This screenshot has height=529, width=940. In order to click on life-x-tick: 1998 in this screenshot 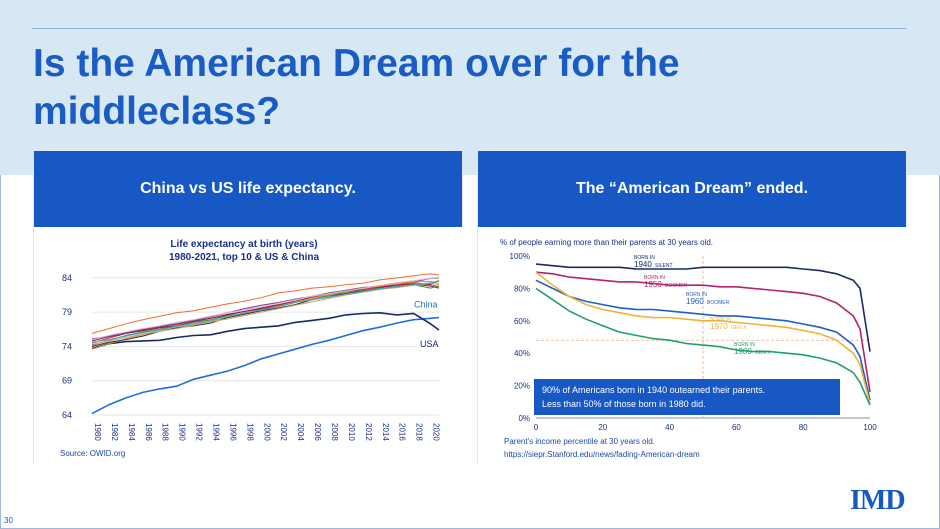, I will do `click(249, 432)`.